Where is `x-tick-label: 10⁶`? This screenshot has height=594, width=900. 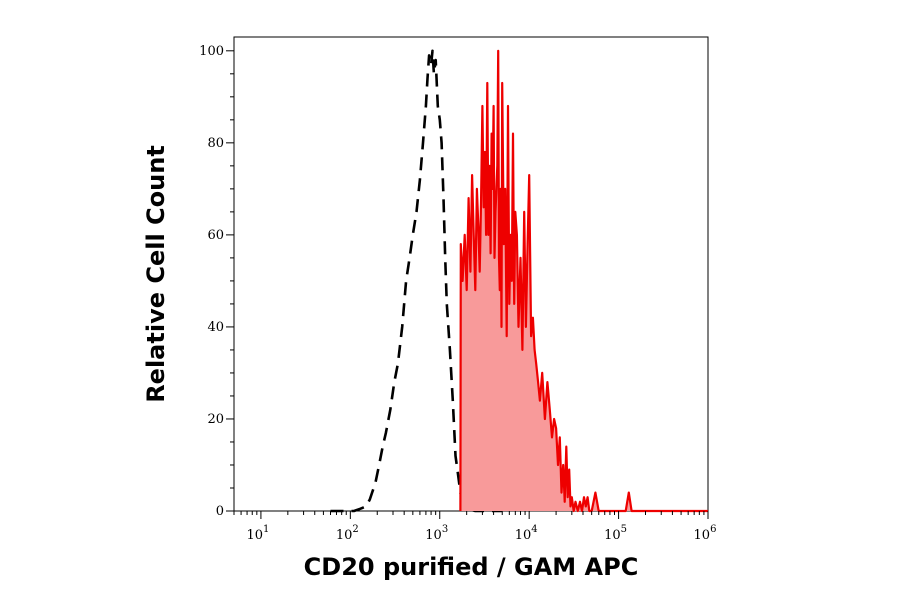
x-tick-label: 10⁶ is located at coordinates (705, 533).